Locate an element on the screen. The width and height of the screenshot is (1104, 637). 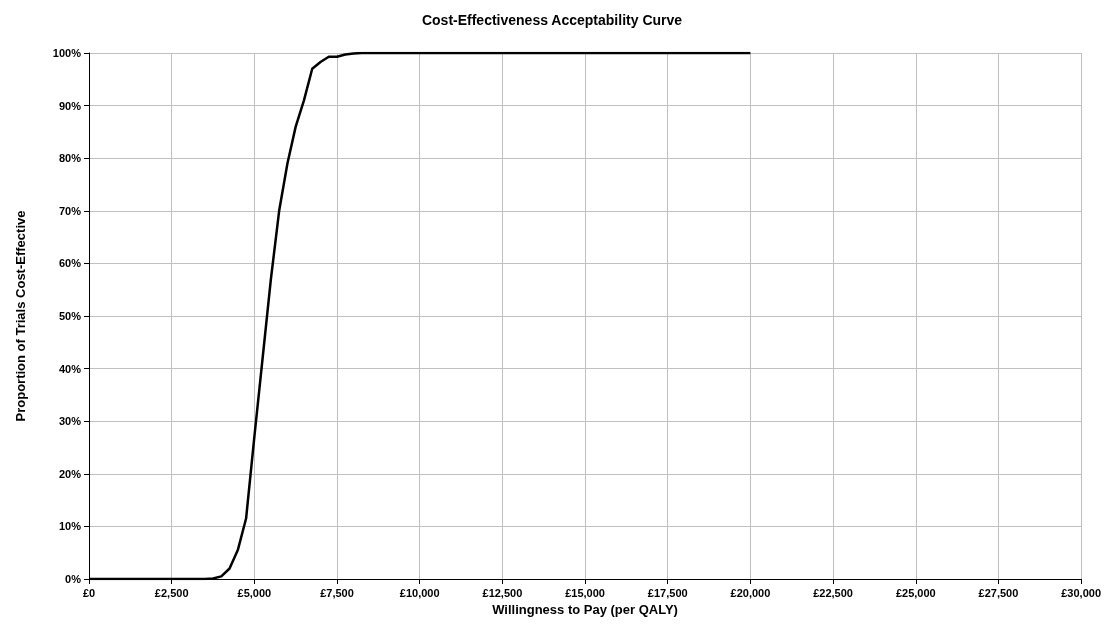
y-tick-label: 10% is located at coordinates (70, 526).